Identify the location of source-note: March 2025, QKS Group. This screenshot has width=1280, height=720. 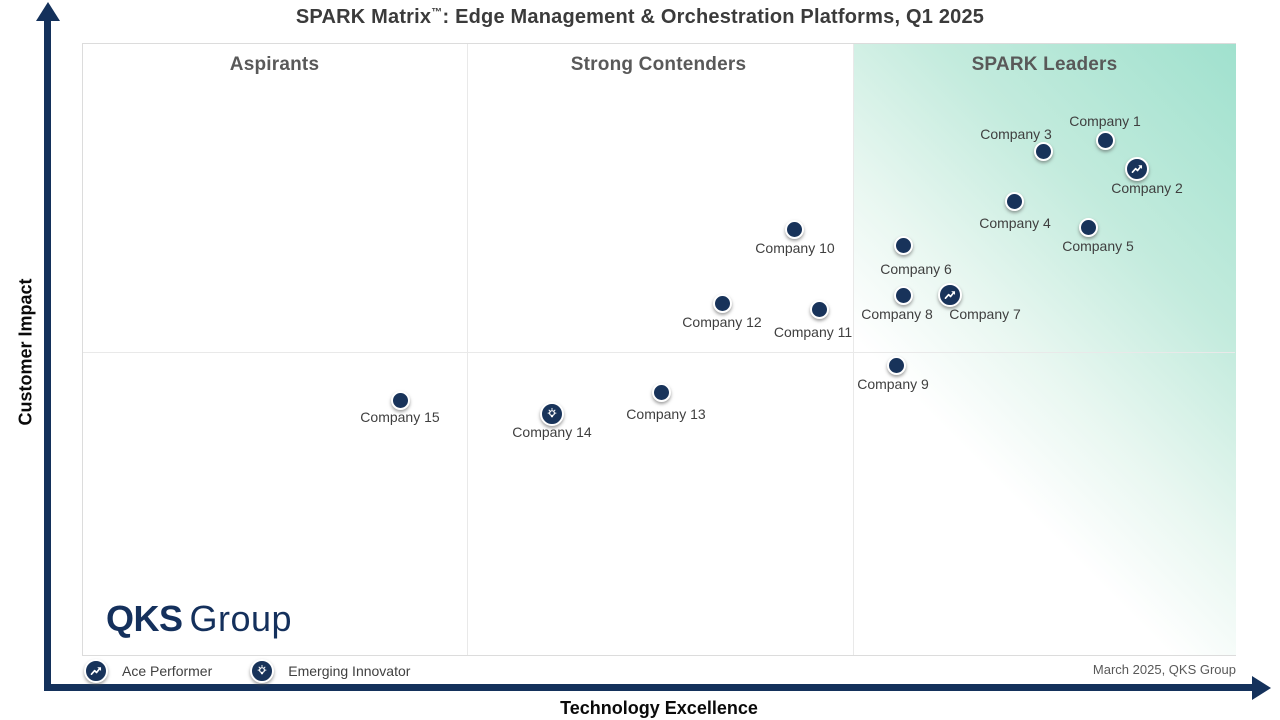
(1164, 669).